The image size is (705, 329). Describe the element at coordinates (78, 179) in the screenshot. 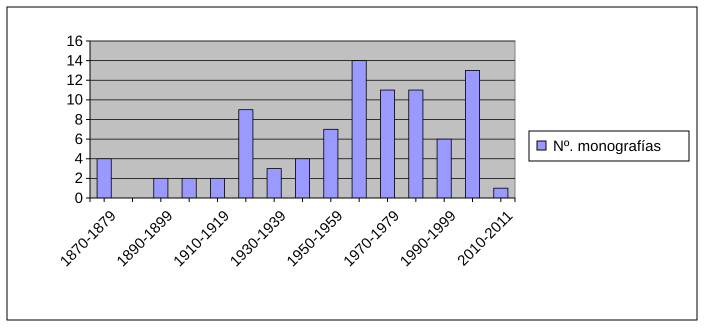

I see `y-tick-label: 2` at that location.